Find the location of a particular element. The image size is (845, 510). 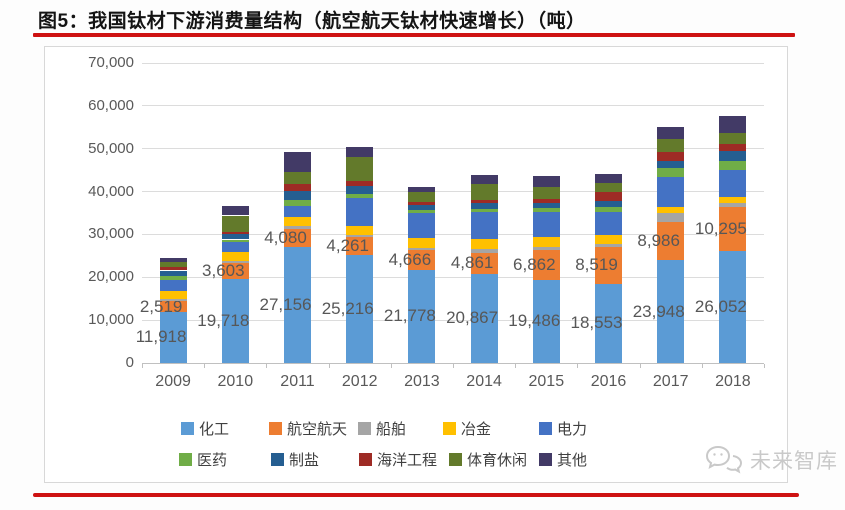

legend-label: 冶金 is located at coordinates (476, 429).